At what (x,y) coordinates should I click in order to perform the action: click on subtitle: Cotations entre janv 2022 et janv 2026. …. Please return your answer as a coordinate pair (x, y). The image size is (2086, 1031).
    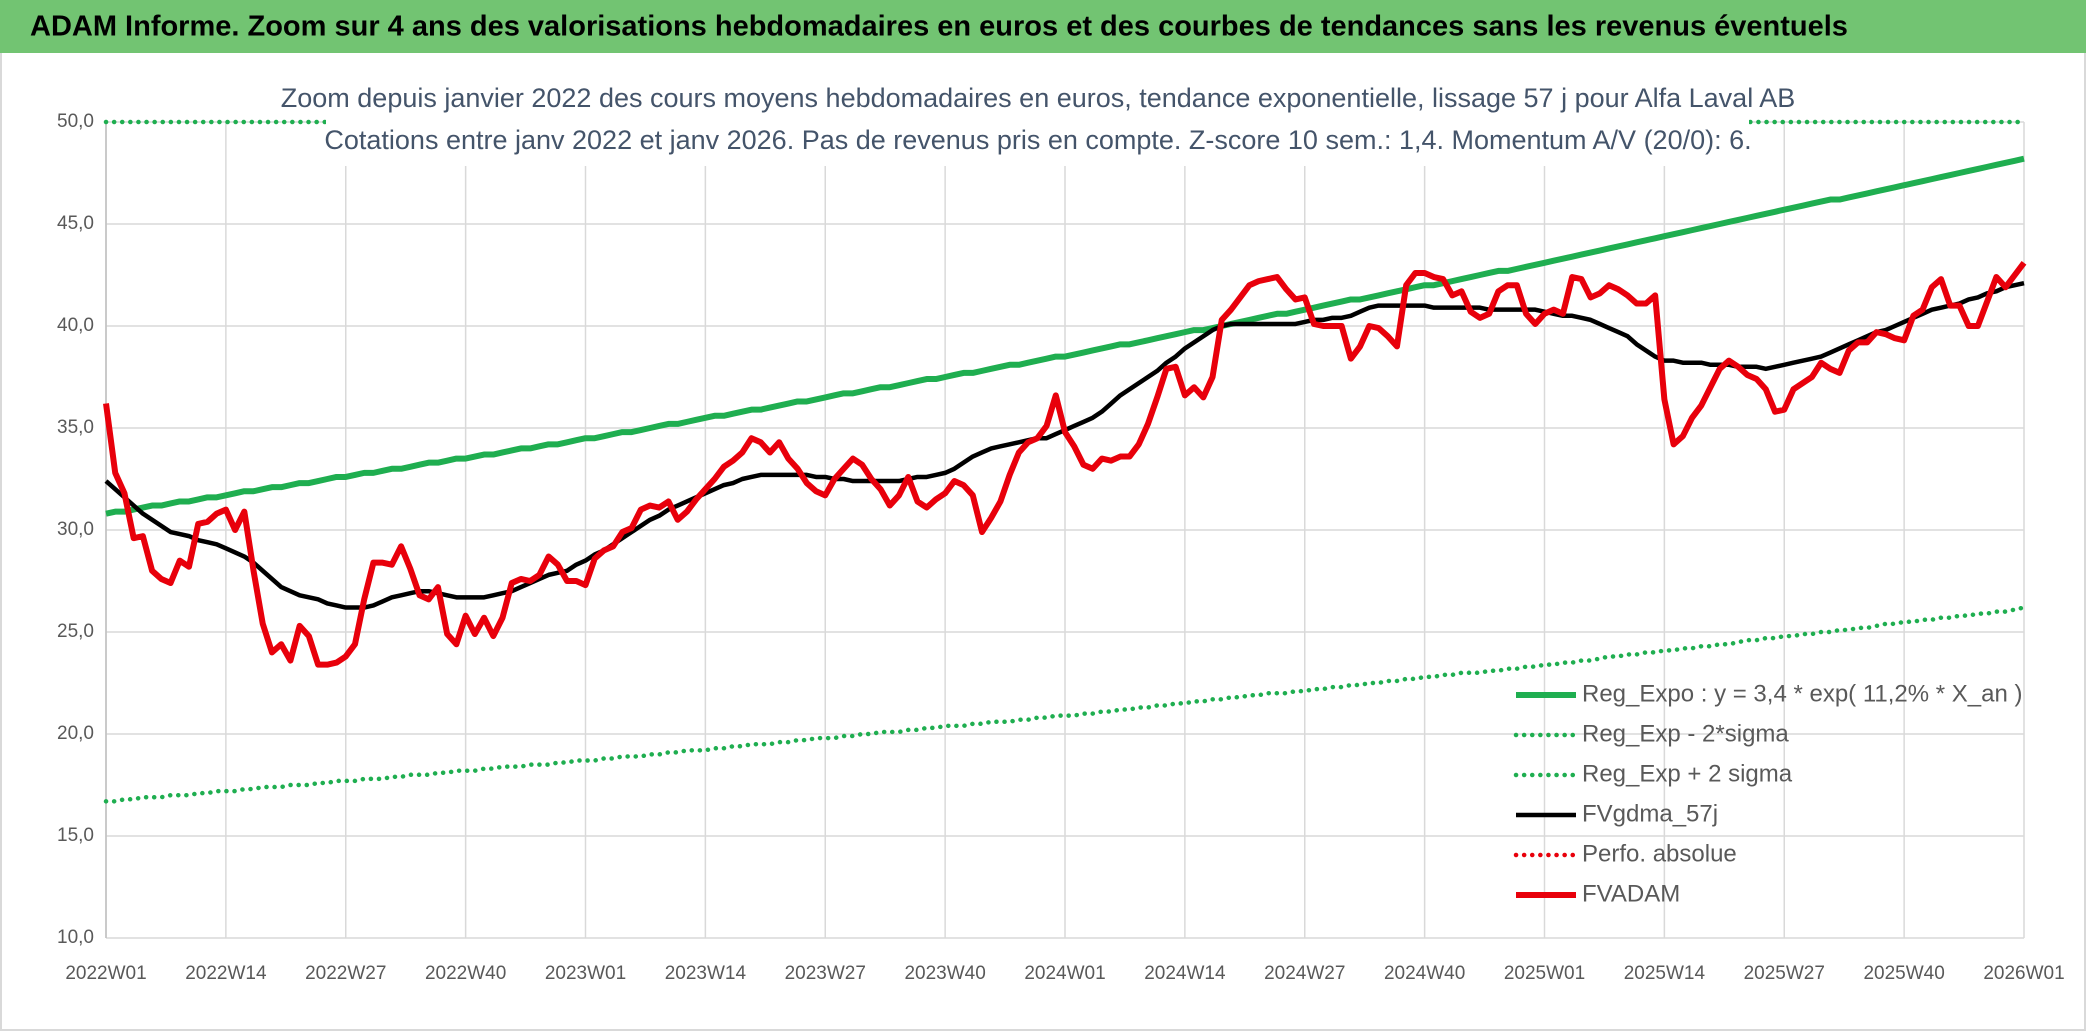
    Looking at the image, I should click on (1037, 140).